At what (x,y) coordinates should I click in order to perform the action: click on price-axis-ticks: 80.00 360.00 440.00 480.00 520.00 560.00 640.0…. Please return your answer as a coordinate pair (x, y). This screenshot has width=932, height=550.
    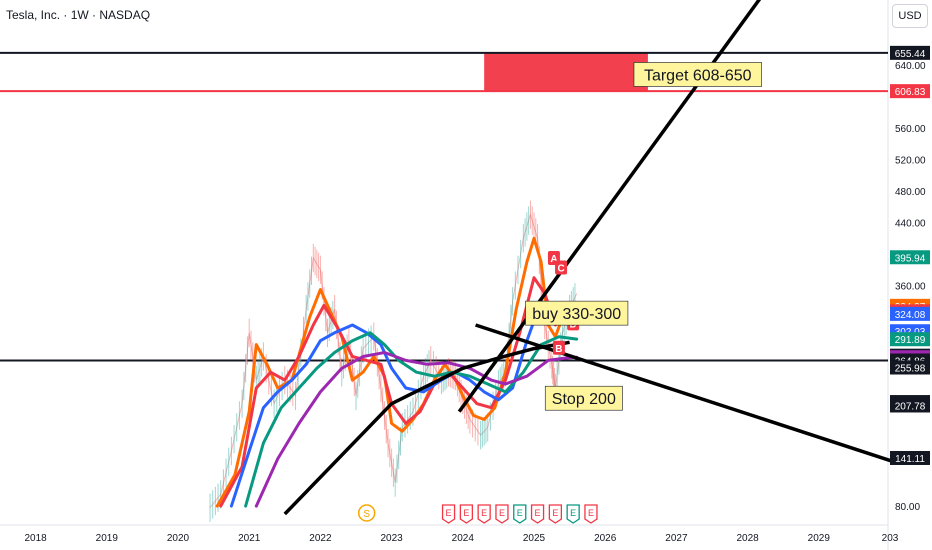
    Looking at the image, I should click on (910, 287).